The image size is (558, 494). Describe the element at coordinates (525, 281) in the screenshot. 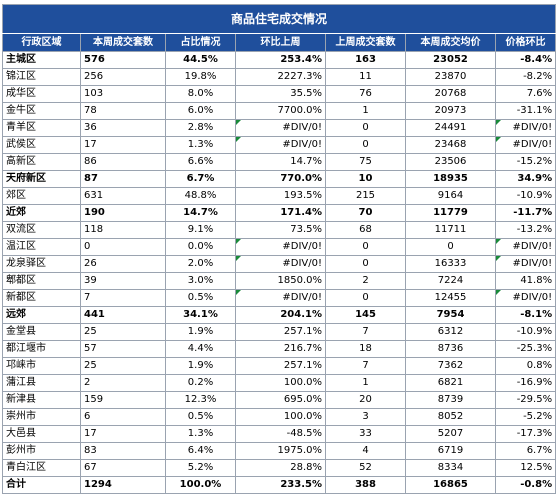

I see `table-cell: 41.8%` at that location.